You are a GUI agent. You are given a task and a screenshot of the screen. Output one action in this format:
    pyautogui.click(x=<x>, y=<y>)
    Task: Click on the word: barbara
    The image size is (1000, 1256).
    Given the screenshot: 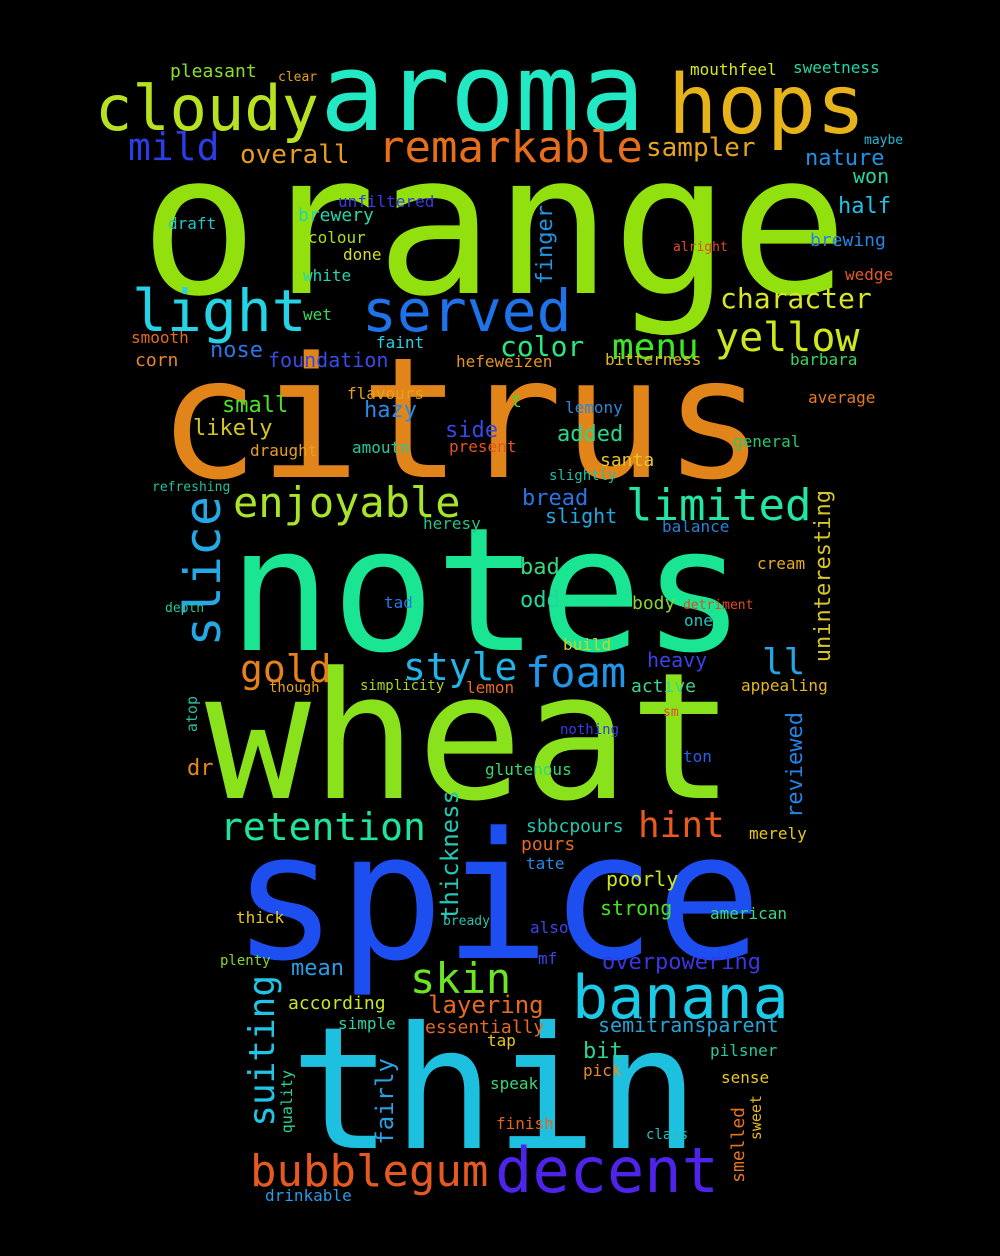 What is the action you would take?
    pyautogui.click(x=824, y=359)
    